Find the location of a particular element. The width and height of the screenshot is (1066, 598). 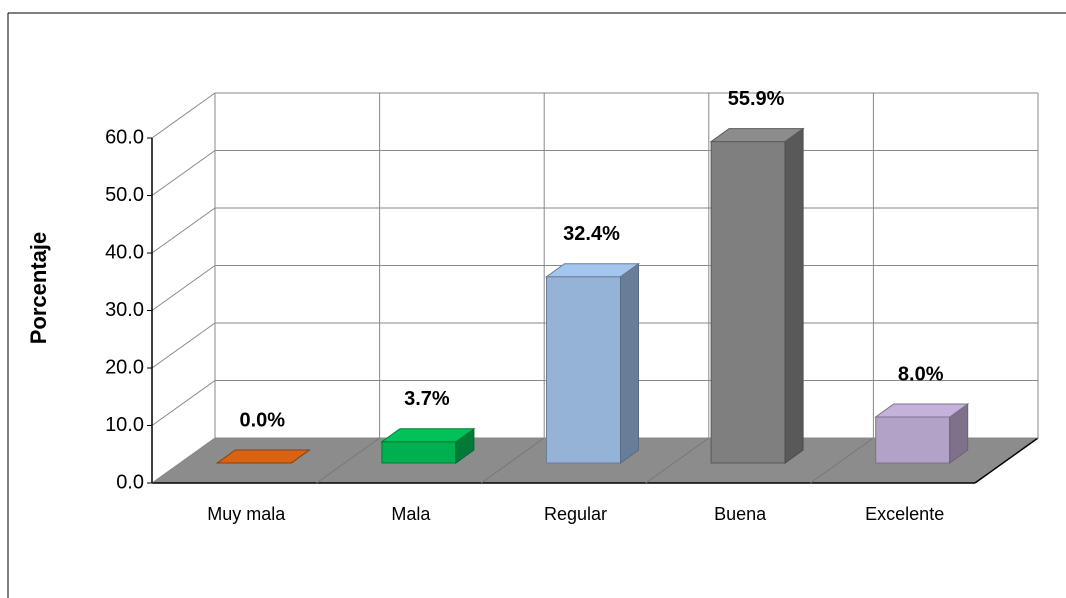

y-axis-title: Porcentaje is located at coordinates (38, 288).